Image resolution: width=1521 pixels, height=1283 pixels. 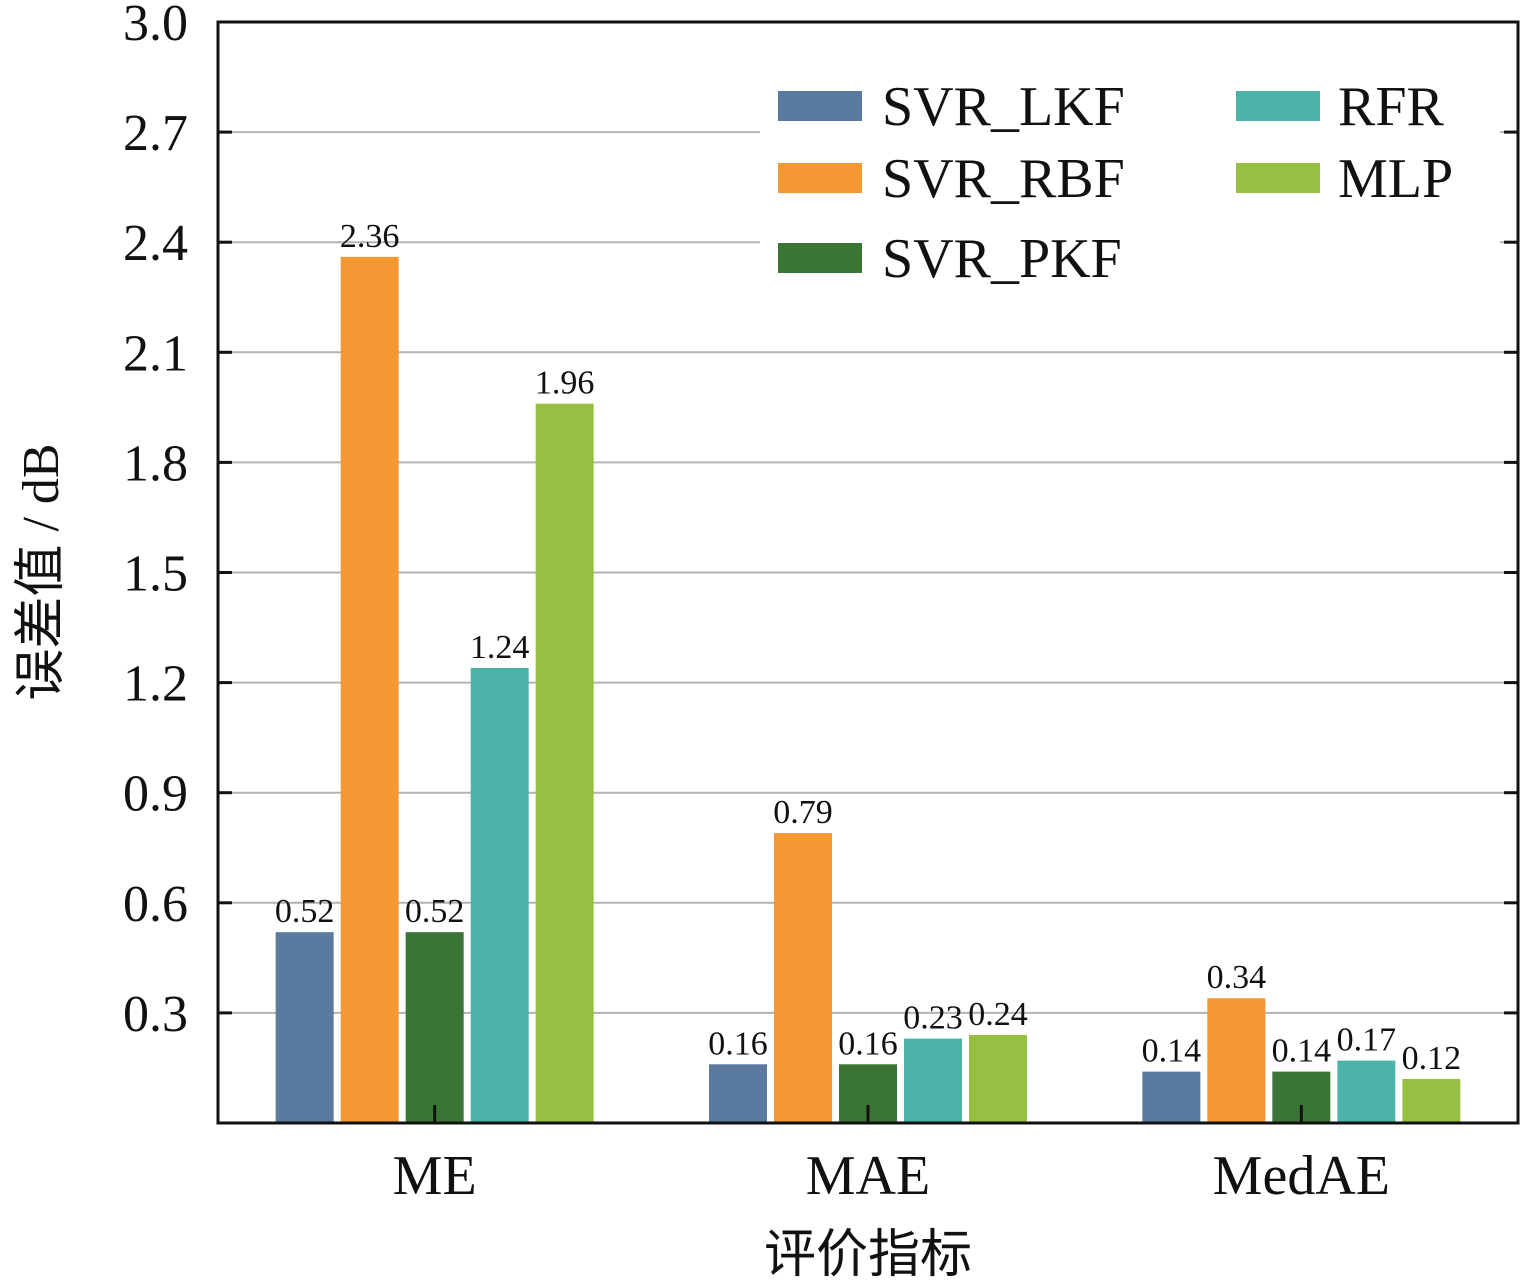 I want to click on bar-svr-lkf-medae, so click(x=1171, y=1097).